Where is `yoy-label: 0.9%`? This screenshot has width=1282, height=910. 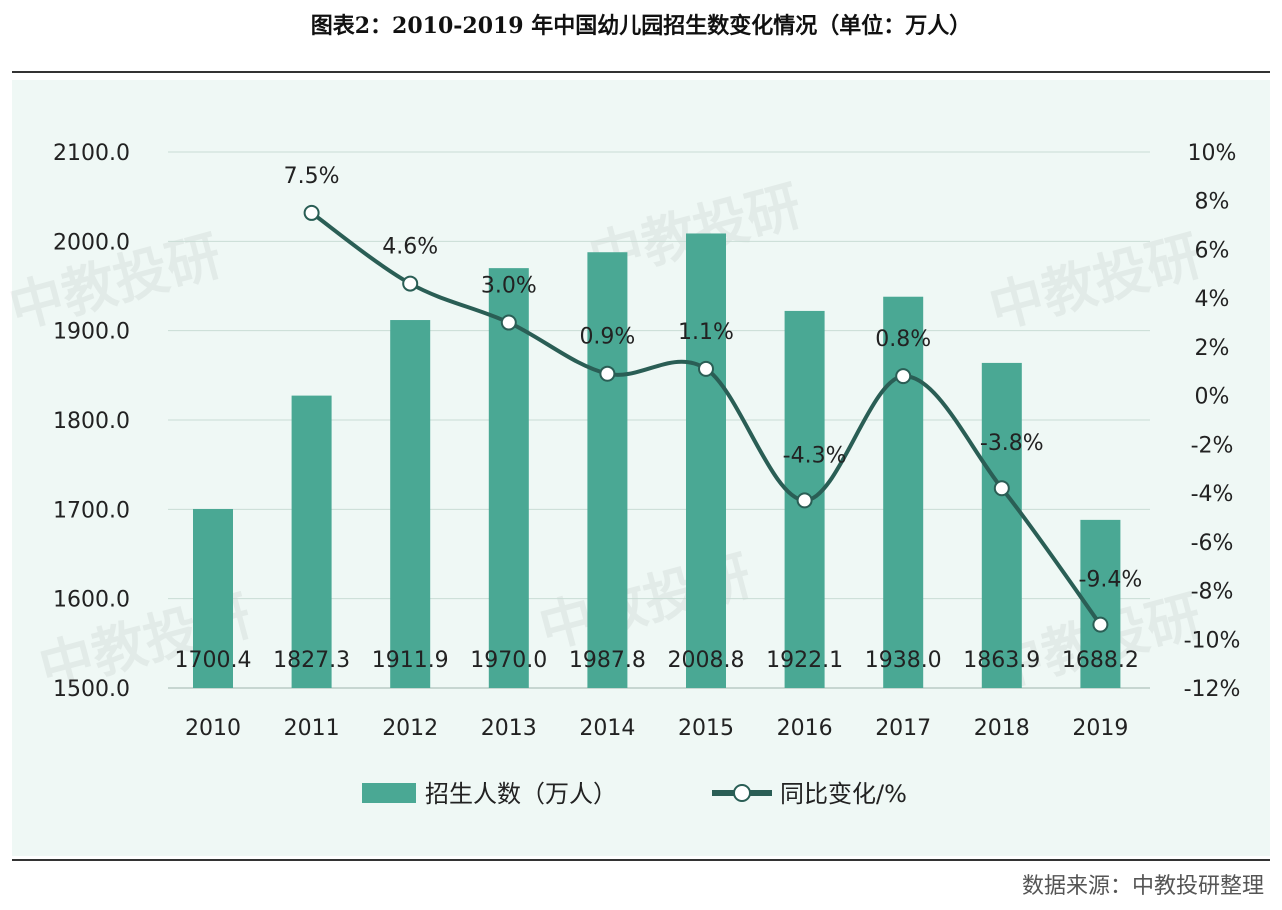
yoy-label: 0.9% is located at coordinates (607, 337).